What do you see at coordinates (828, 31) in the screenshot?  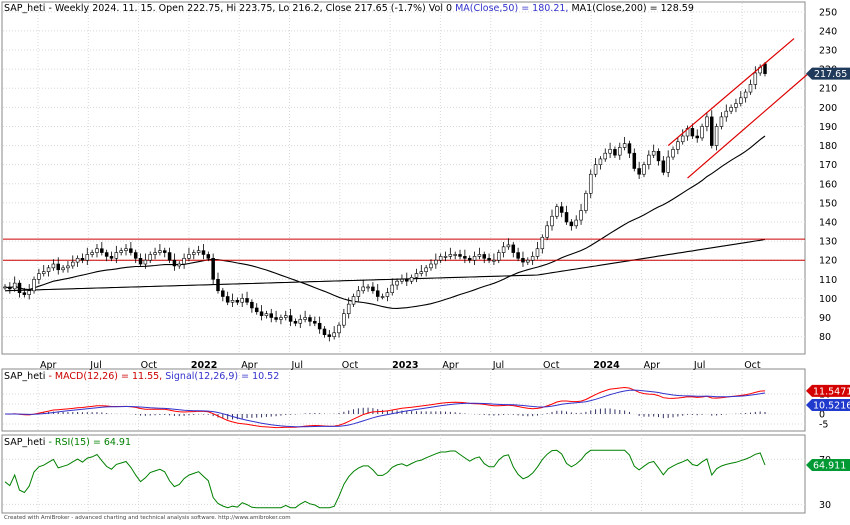 I see `price-axis-tick-label: 240` at bounding box center [828, 31].